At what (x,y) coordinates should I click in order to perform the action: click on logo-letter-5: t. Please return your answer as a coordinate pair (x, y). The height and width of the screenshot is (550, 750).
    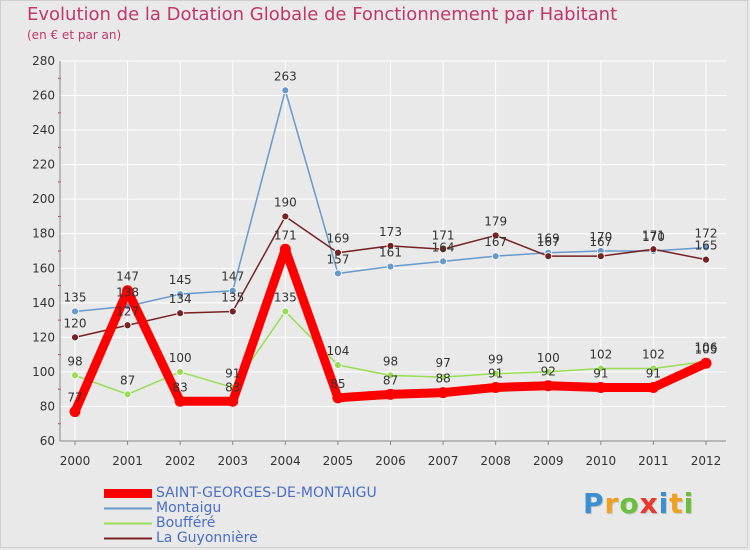
    Looking at the image, I should click on (676, 503).